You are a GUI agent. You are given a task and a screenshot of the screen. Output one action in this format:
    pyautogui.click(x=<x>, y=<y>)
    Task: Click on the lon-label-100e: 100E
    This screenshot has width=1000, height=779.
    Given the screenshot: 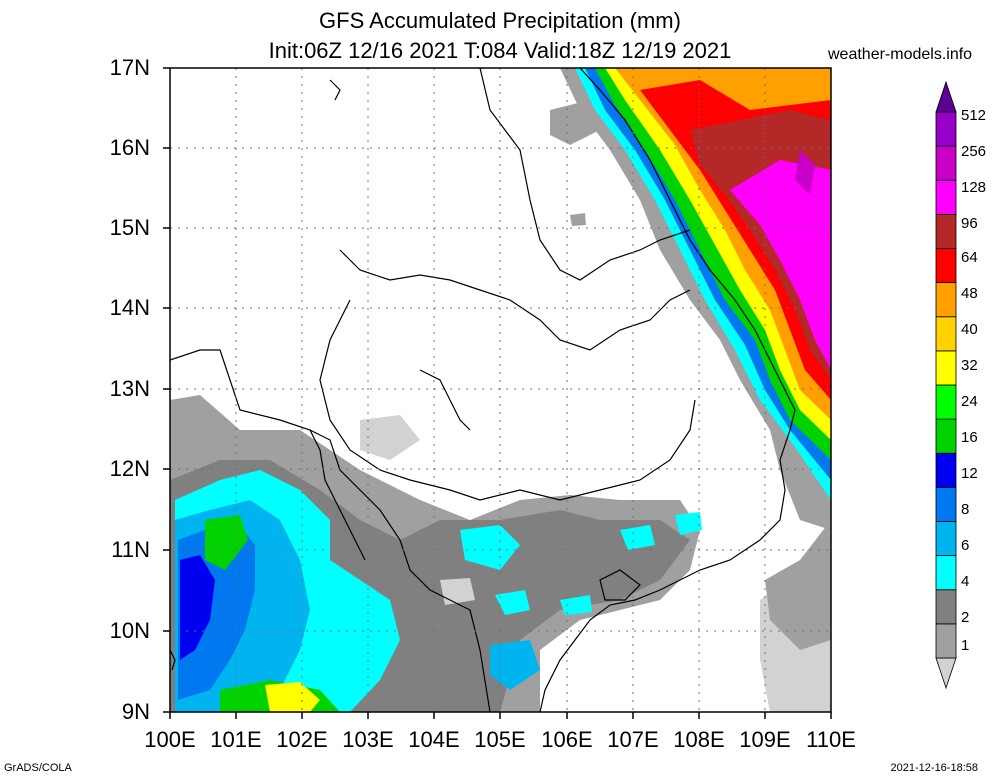 What is the action you would take?
    pyautogui.click(x=170, y=739)
    